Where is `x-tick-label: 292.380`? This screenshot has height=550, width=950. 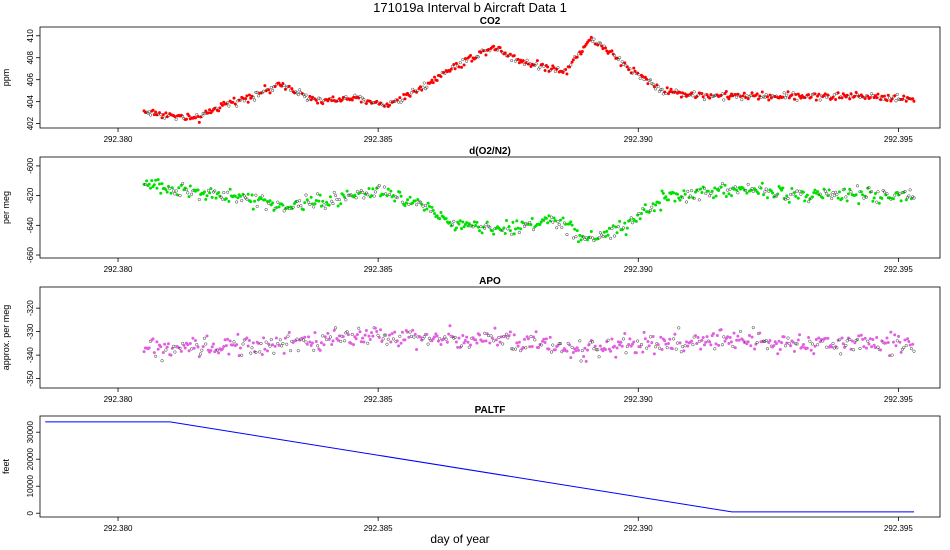 x-tick-label: 292.380 is located at coordinates (118, 528).